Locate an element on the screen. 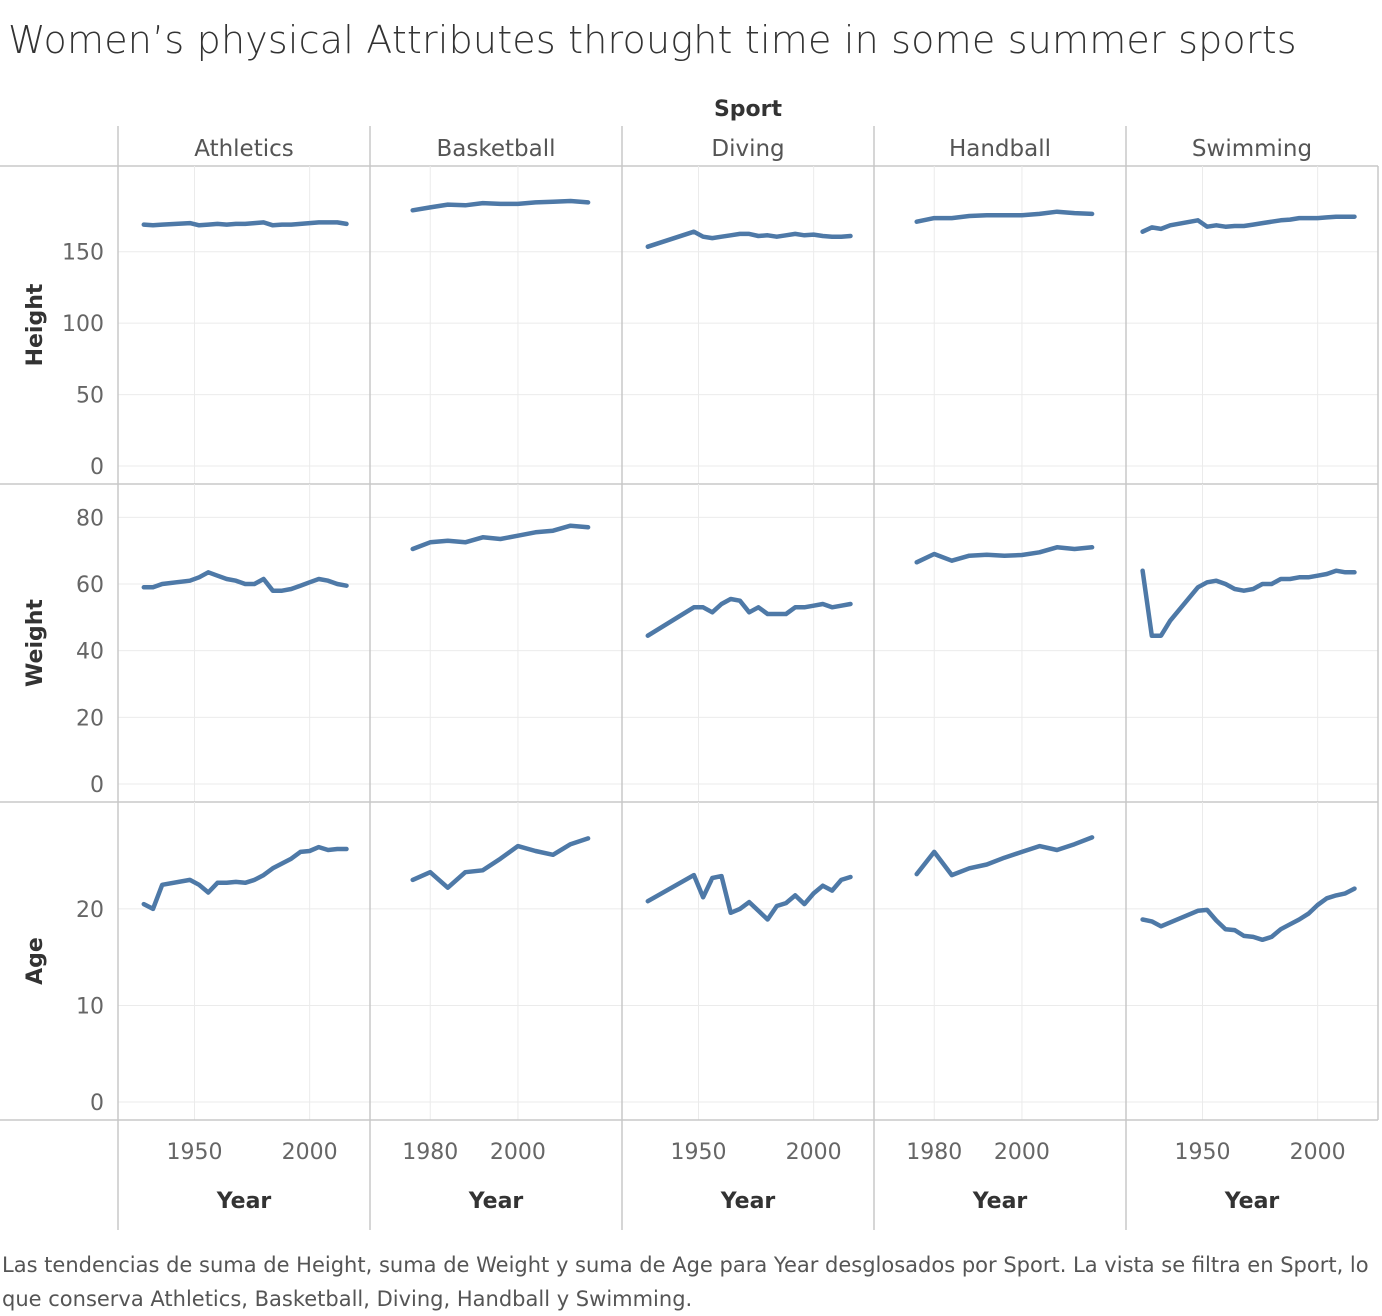  facet-header-swimming: Swimming is located at coordinates (1252, 149).